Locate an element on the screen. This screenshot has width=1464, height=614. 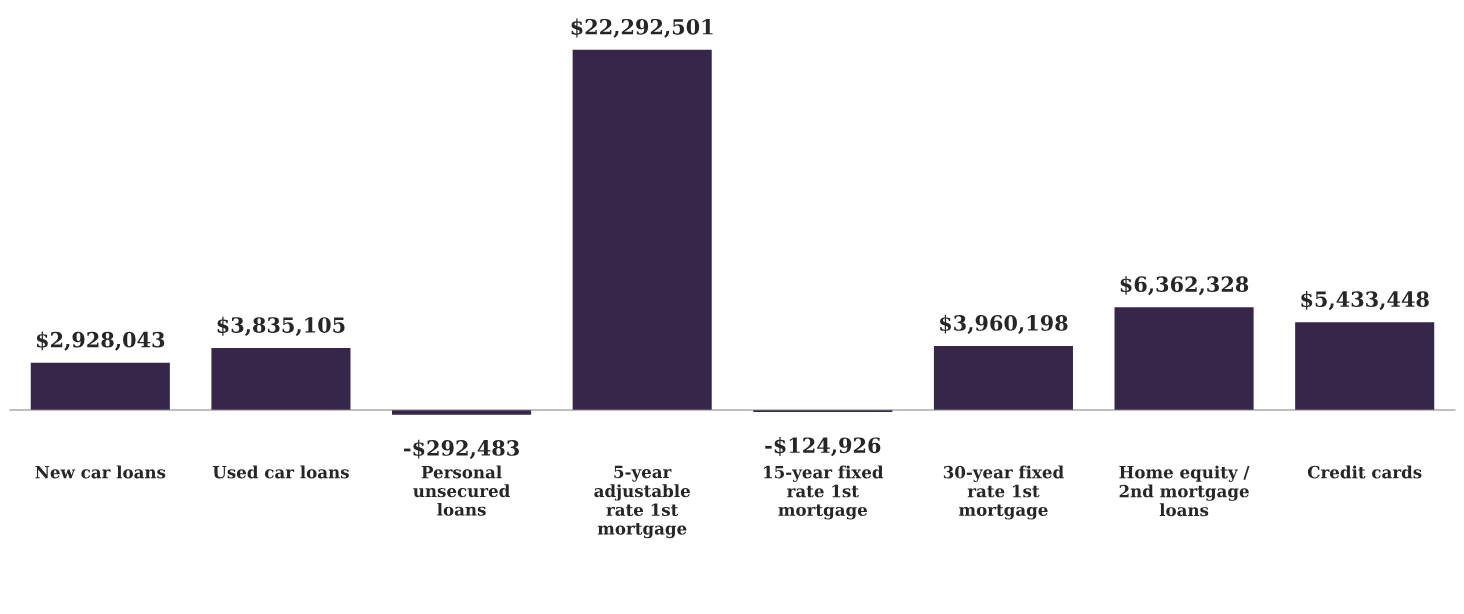
data-label: $5,433,448 is located at coordinates (1365, 300).